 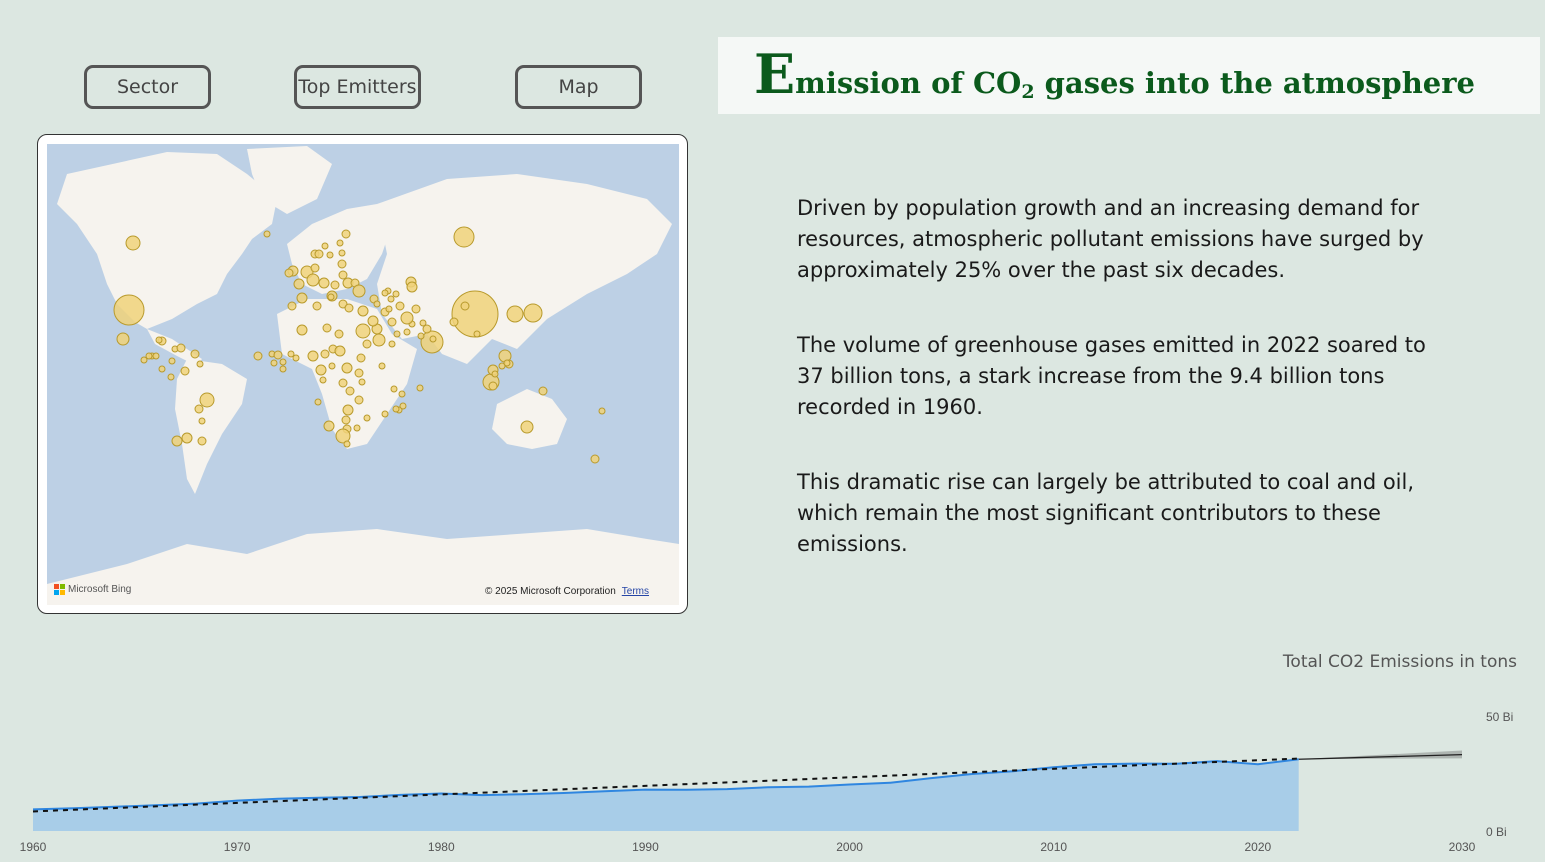 I want to click on terms-link: Terms, so click(x=635, y=591).